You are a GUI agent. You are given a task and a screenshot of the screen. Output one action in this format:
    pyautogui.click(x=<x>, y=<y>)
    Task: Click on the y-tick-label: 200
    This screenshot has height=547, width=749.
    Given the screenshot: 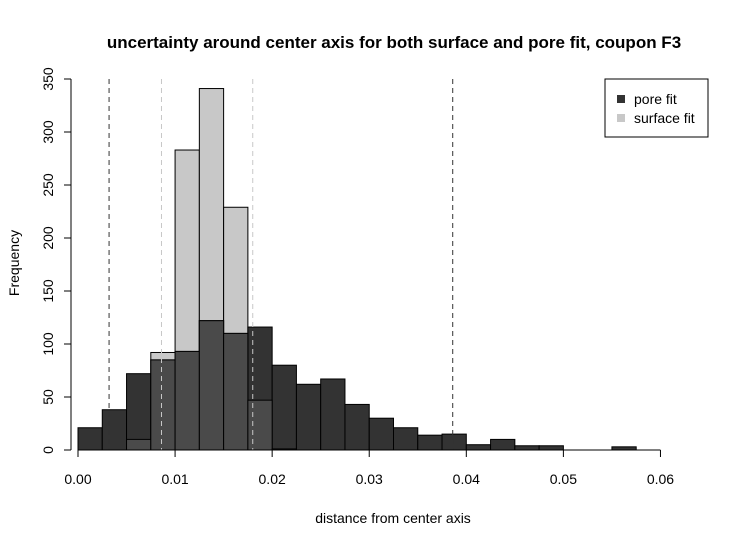 What is the action you would take?
    pyautogui.click(x=48, y=238)
    